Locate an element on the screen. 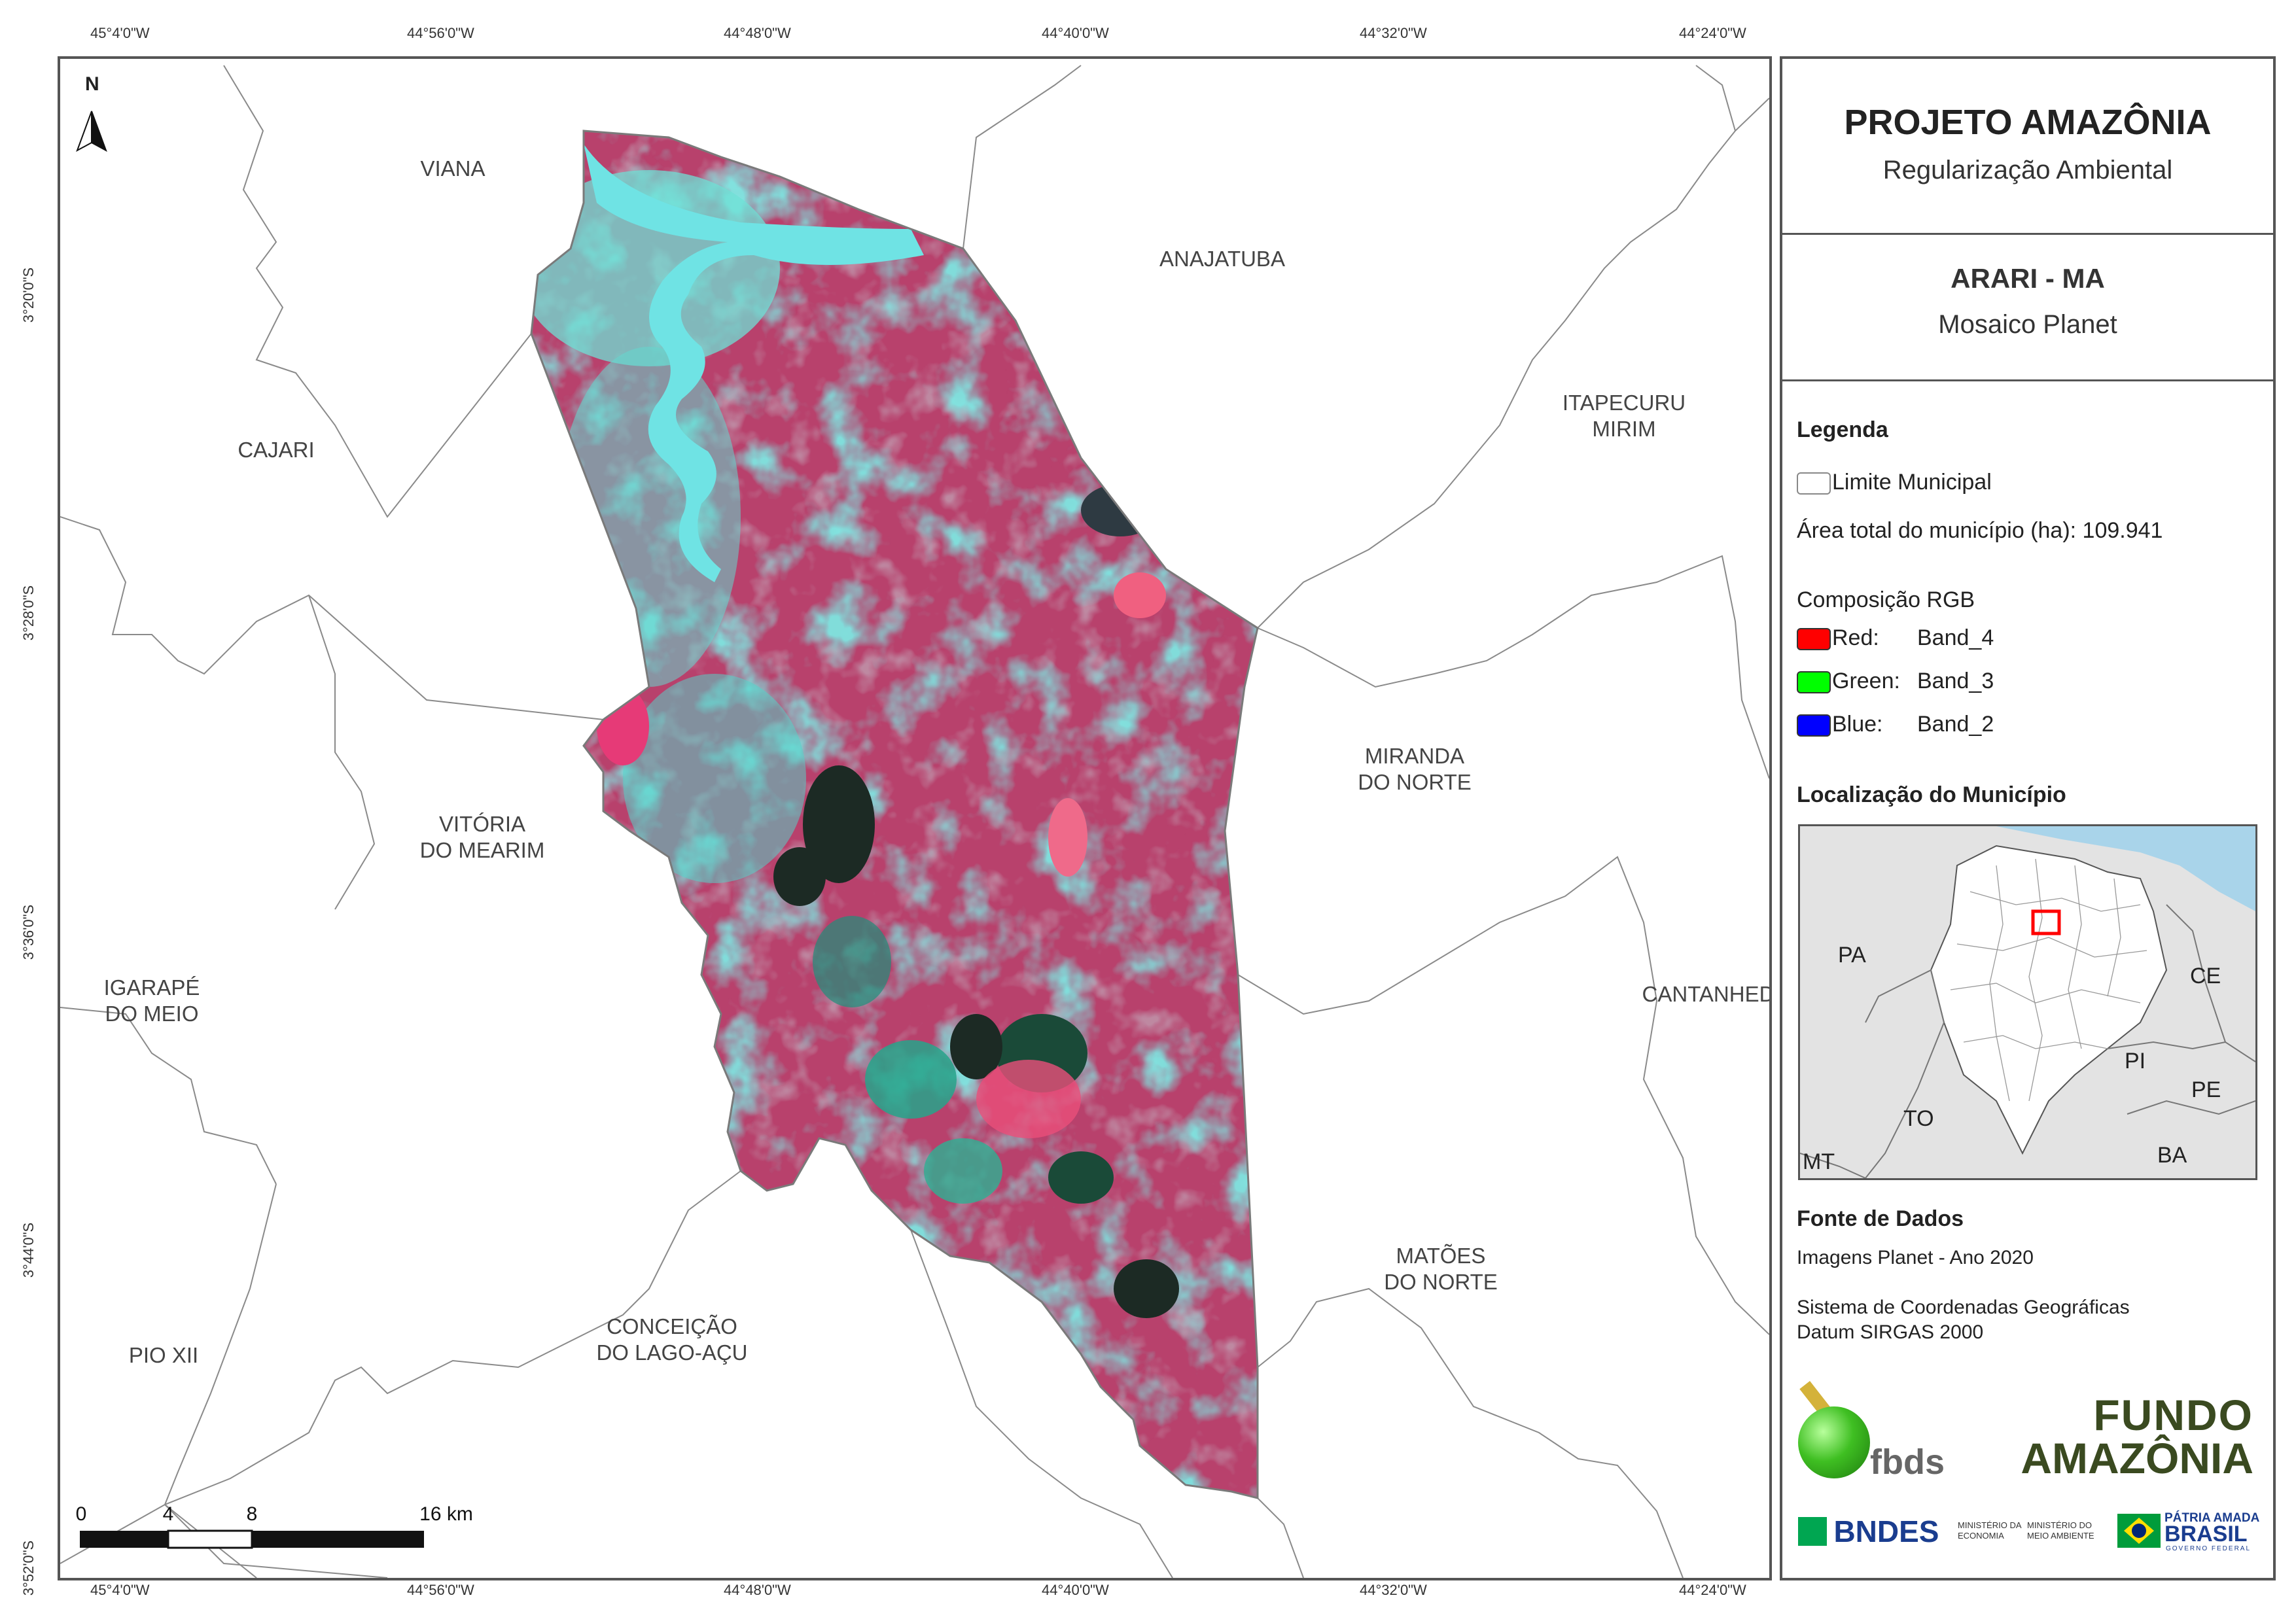  green-band-value: Band_3 is located at coordinates (1955, 681).